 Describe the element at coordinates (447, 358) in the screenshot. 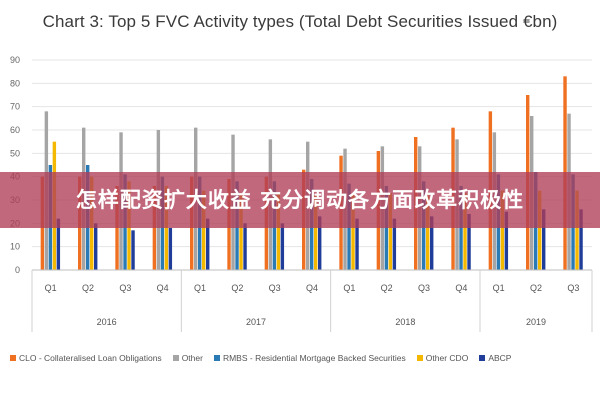

I see `legend-label: Other CDO` at that location.